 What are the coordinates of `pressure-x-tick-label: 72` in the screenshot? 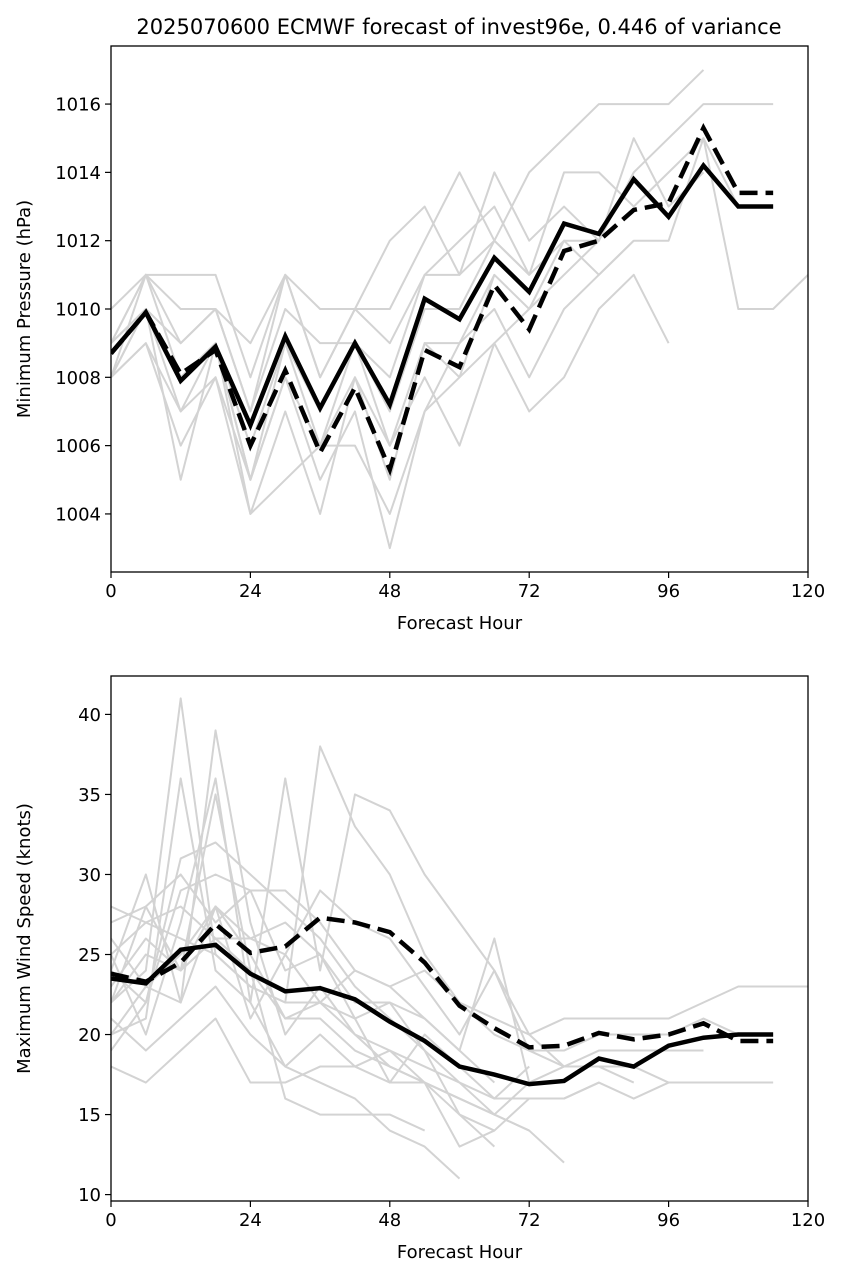 It's located at (529, 591).